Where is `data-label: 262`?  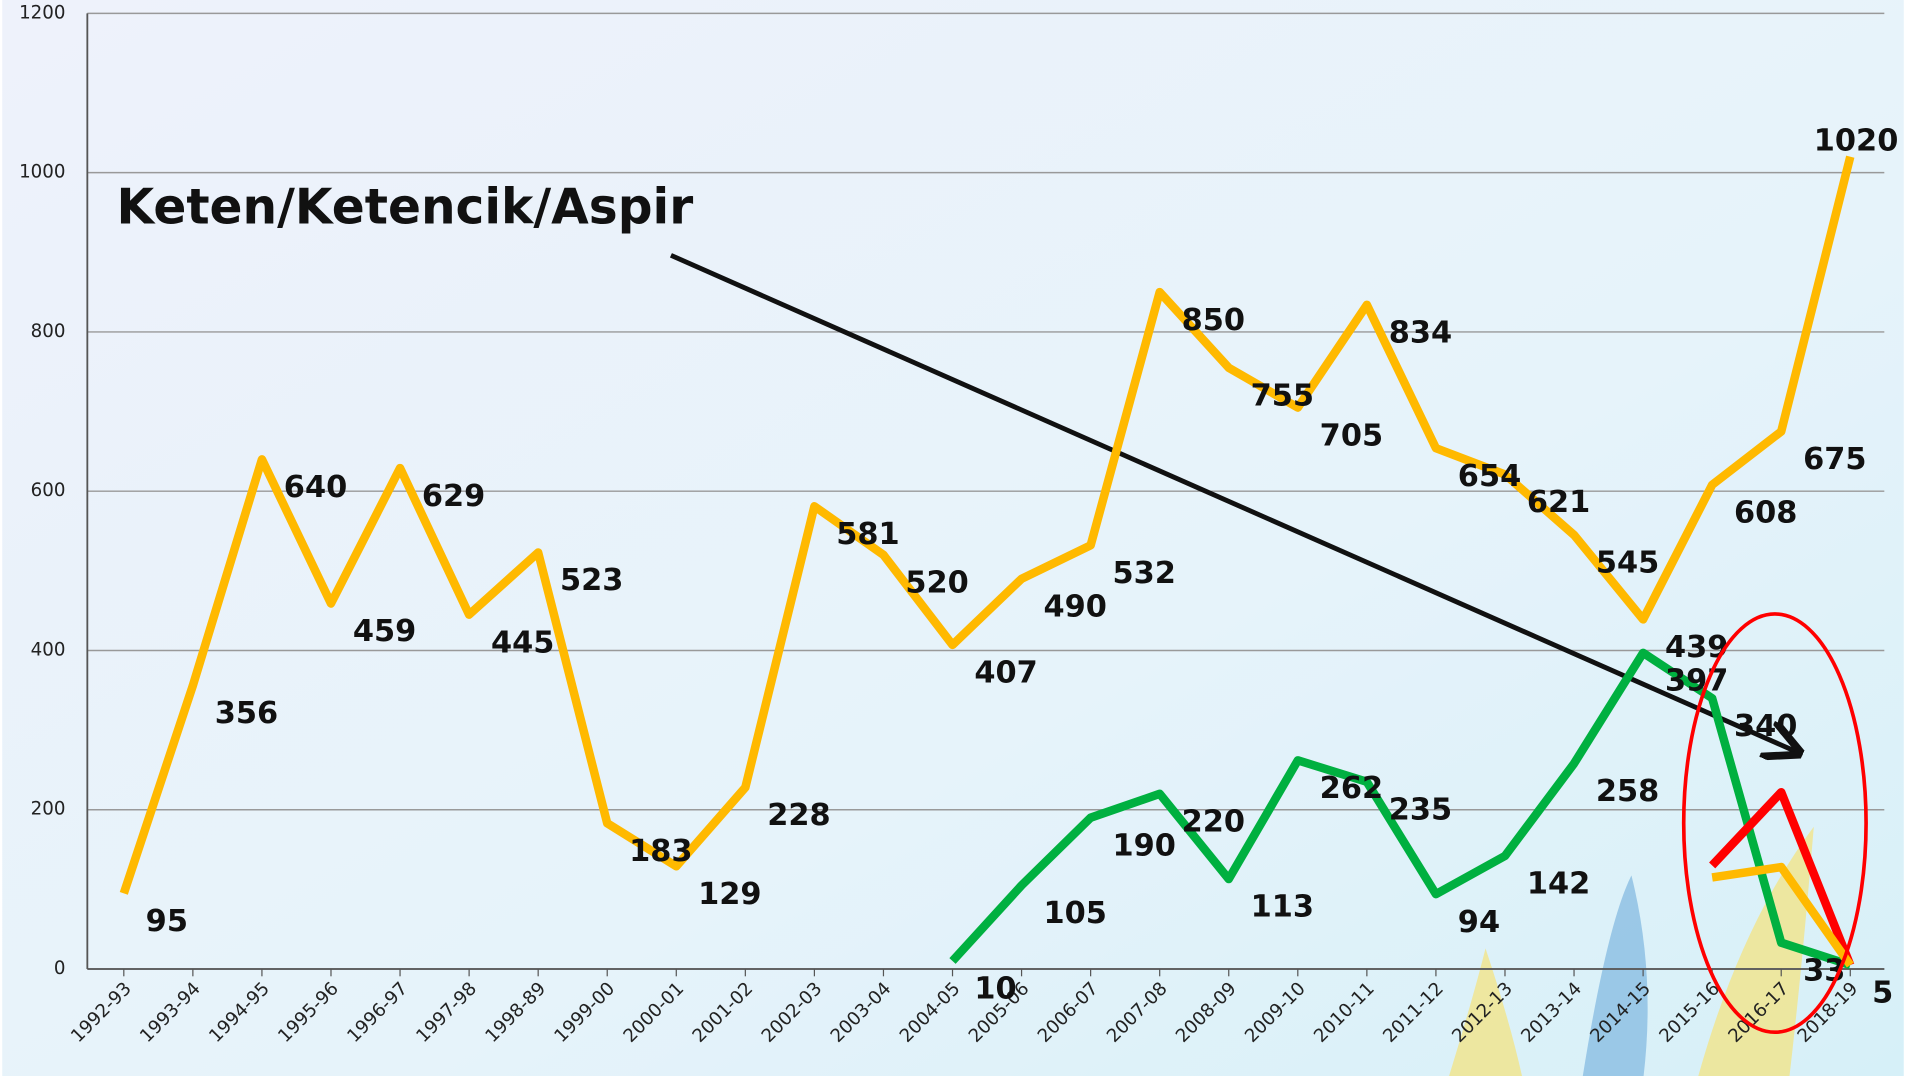
data-label: 262 is located at coordinates (1351, 788).